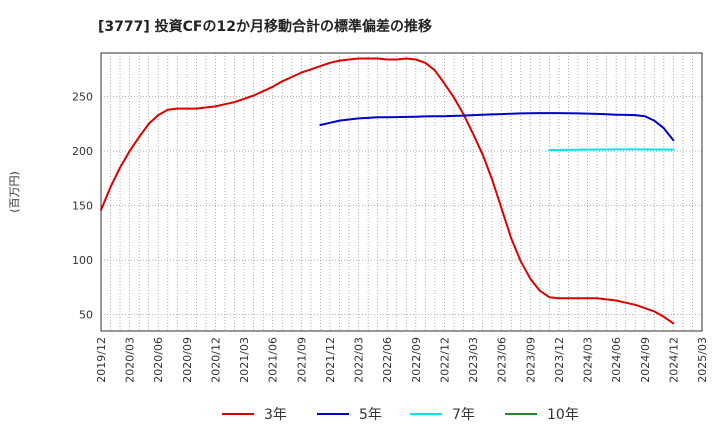 This screenshot has width=720, height=440. What do you see at coordinates (244, 360) in the screenshot?
I see `x-tick-label: 2021/03` at bounding box center [244, 360].